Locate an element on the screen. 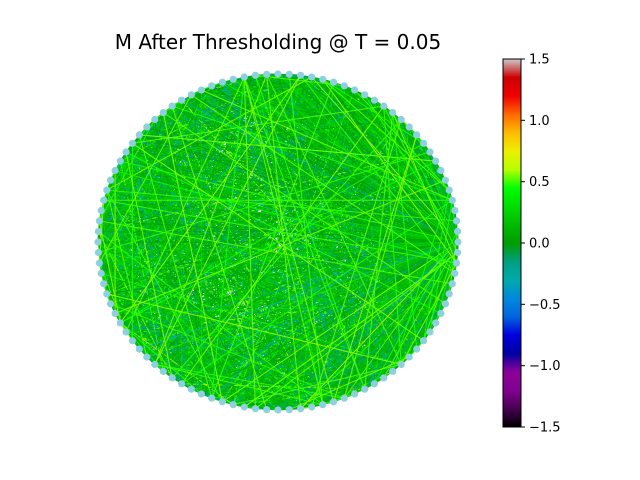 Image resolution: width=640 pixels, height=480 pixels. colorbar-ticks: 1.5 1.0 0.5 0.0 −0.5 −1.0 −1.5 is located at coordinates (541, 244).